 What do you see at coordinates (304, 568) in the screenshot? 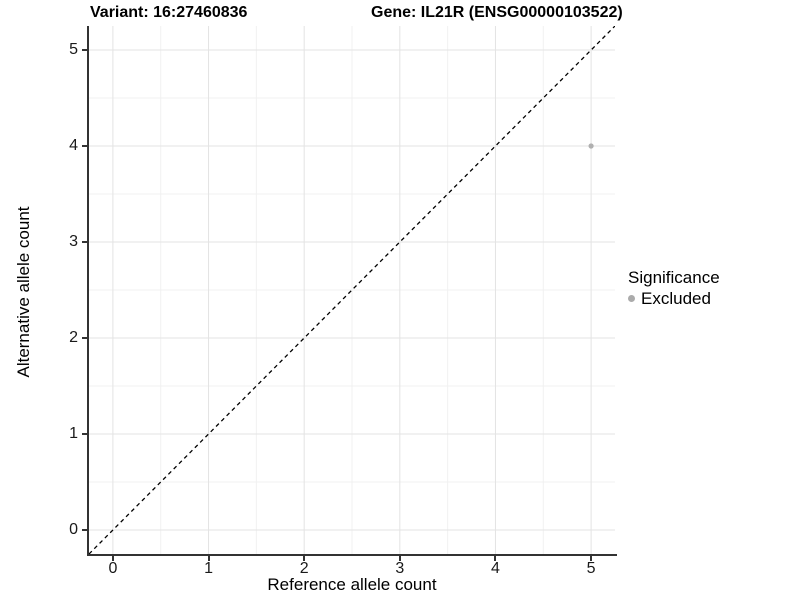
I see `x-tick-label: 2` at bounding box center [304, 568].